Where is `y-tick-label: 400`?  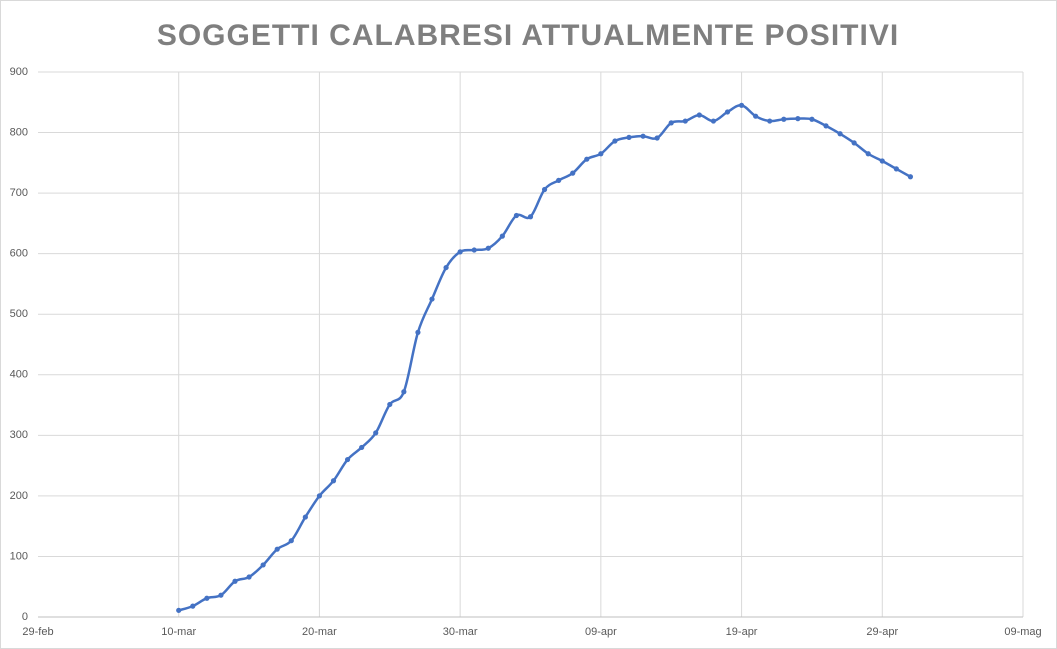
y-tick-label: 400 is located at coordinates (19, 375).